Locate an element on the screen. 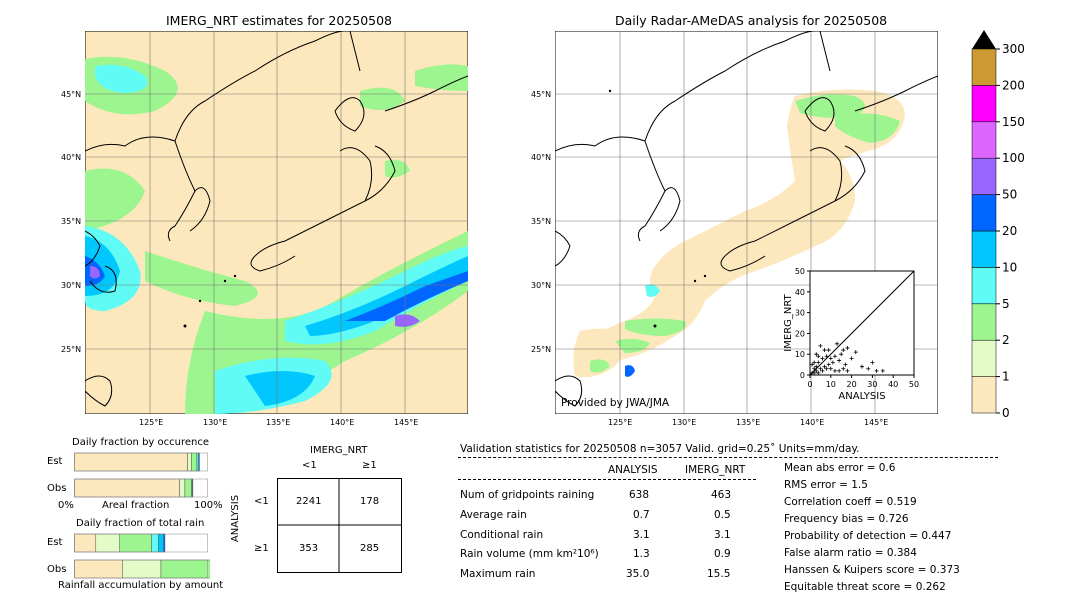  colorbar-label: 150 is located at coordinates (1013, 122).